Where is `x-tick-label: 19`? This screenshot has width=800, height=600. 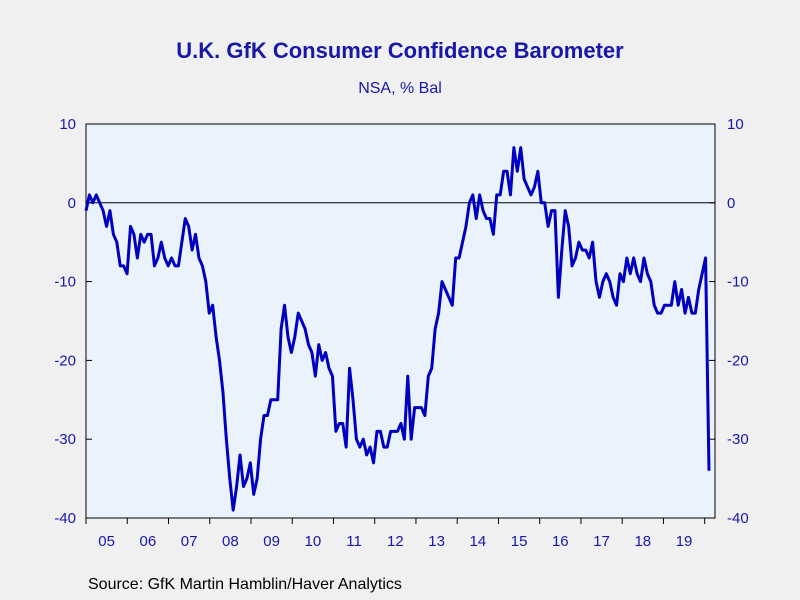
x-tick-label: 19 is located at coordinates (684, 541).